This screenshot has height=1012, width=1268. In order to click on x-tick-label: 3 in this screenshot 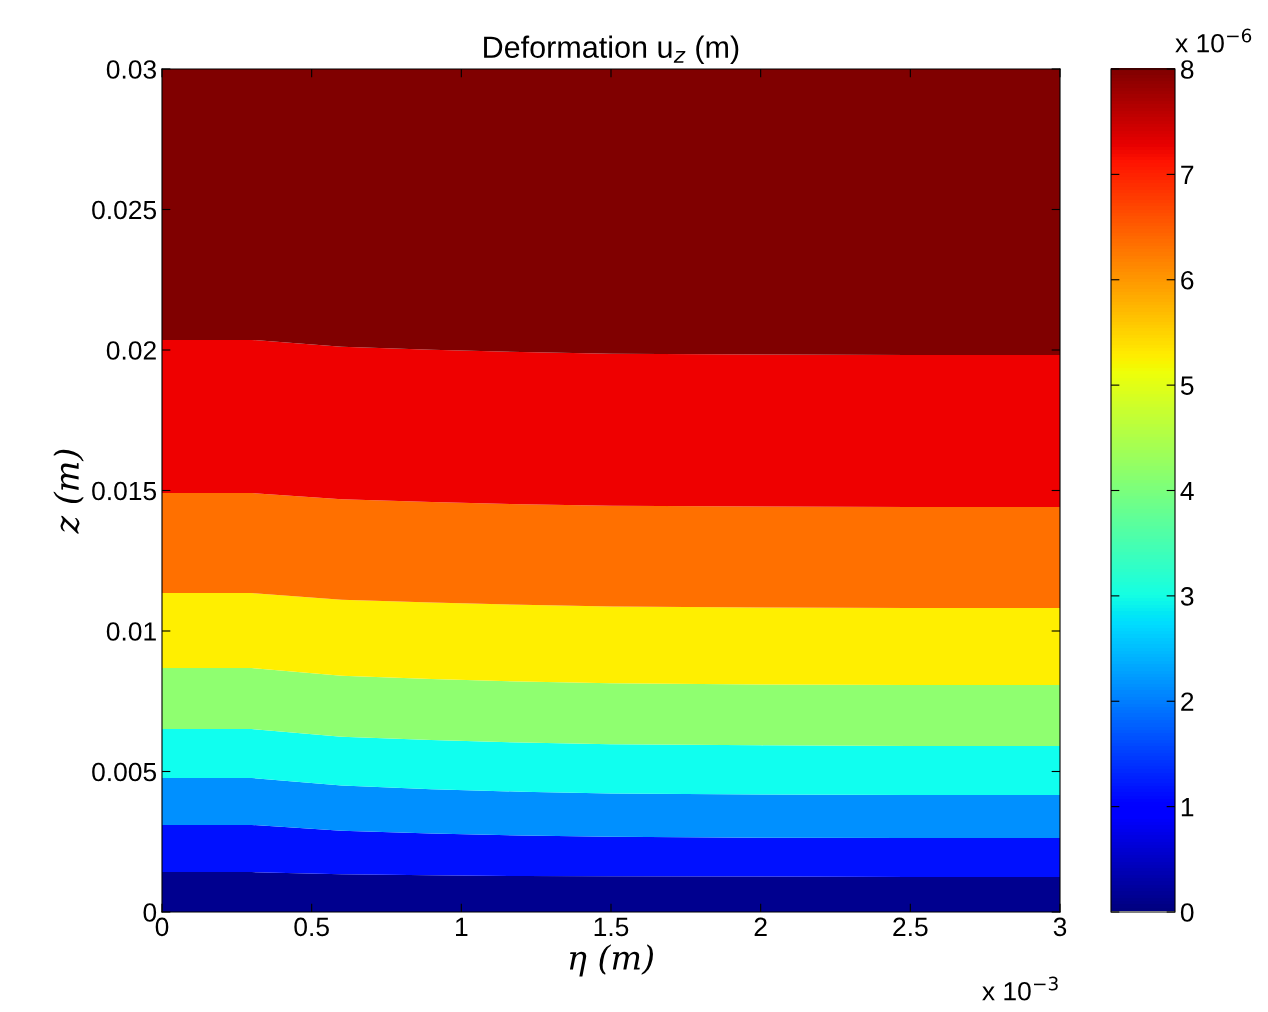, I will do `click(1060, 927)`.